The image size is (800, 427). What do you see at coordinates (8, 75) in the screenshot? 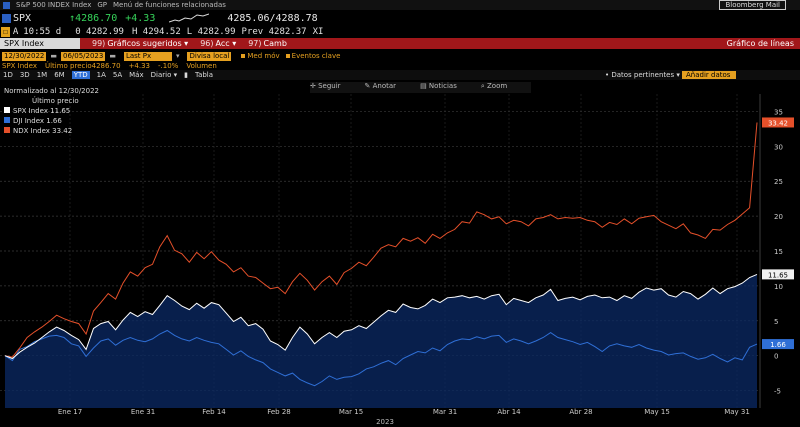
I see `period-1d: 1D` at bounding box center [8, 75].